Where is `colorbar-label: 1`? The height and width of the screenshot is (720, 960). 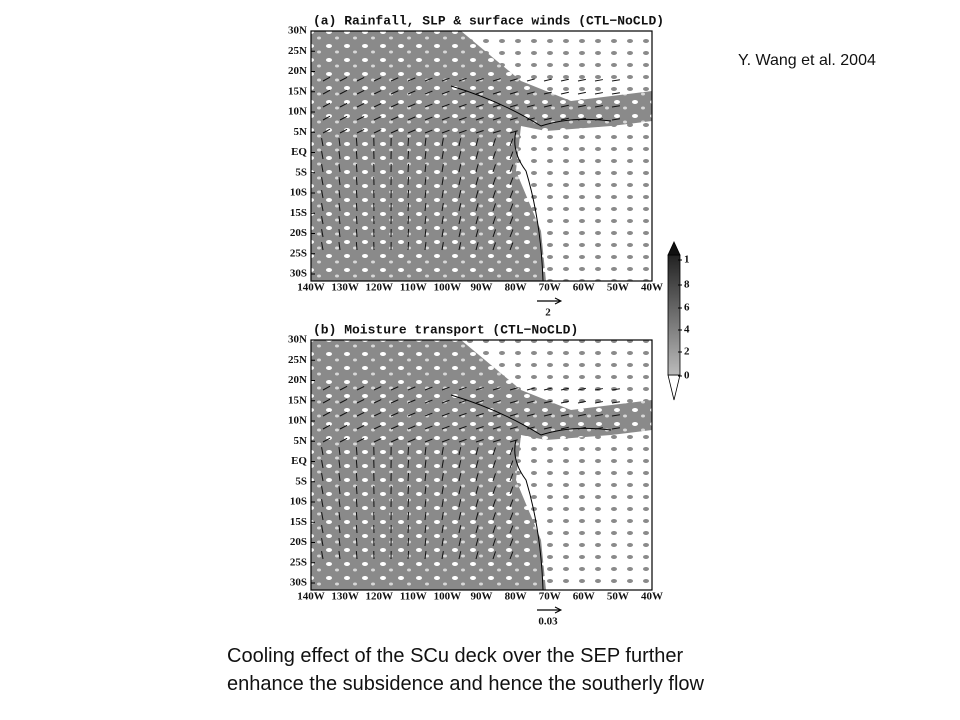
colorbar-label: 1 is located at coordinates (687, 260).